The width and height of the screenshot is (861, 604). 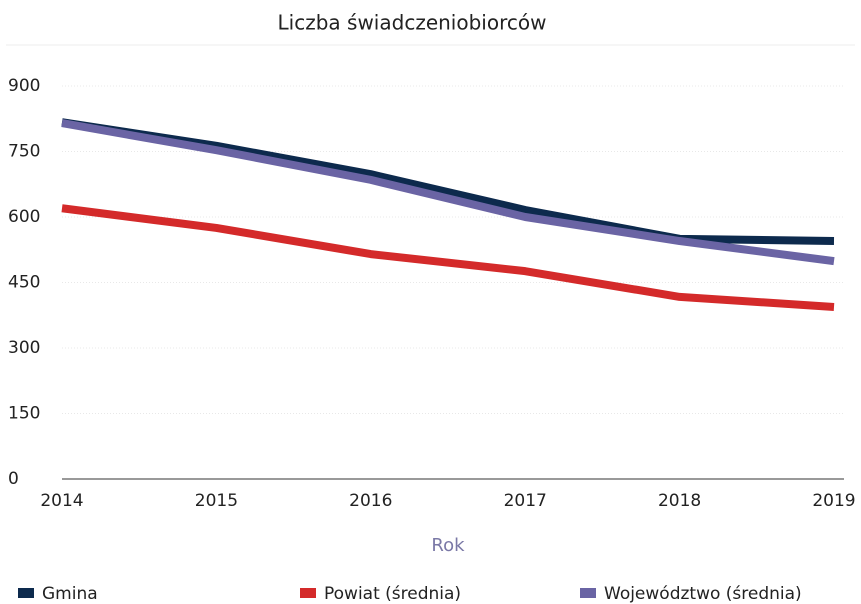 I want to click on x-tick-label: 2015, so click(x=216, y=501).